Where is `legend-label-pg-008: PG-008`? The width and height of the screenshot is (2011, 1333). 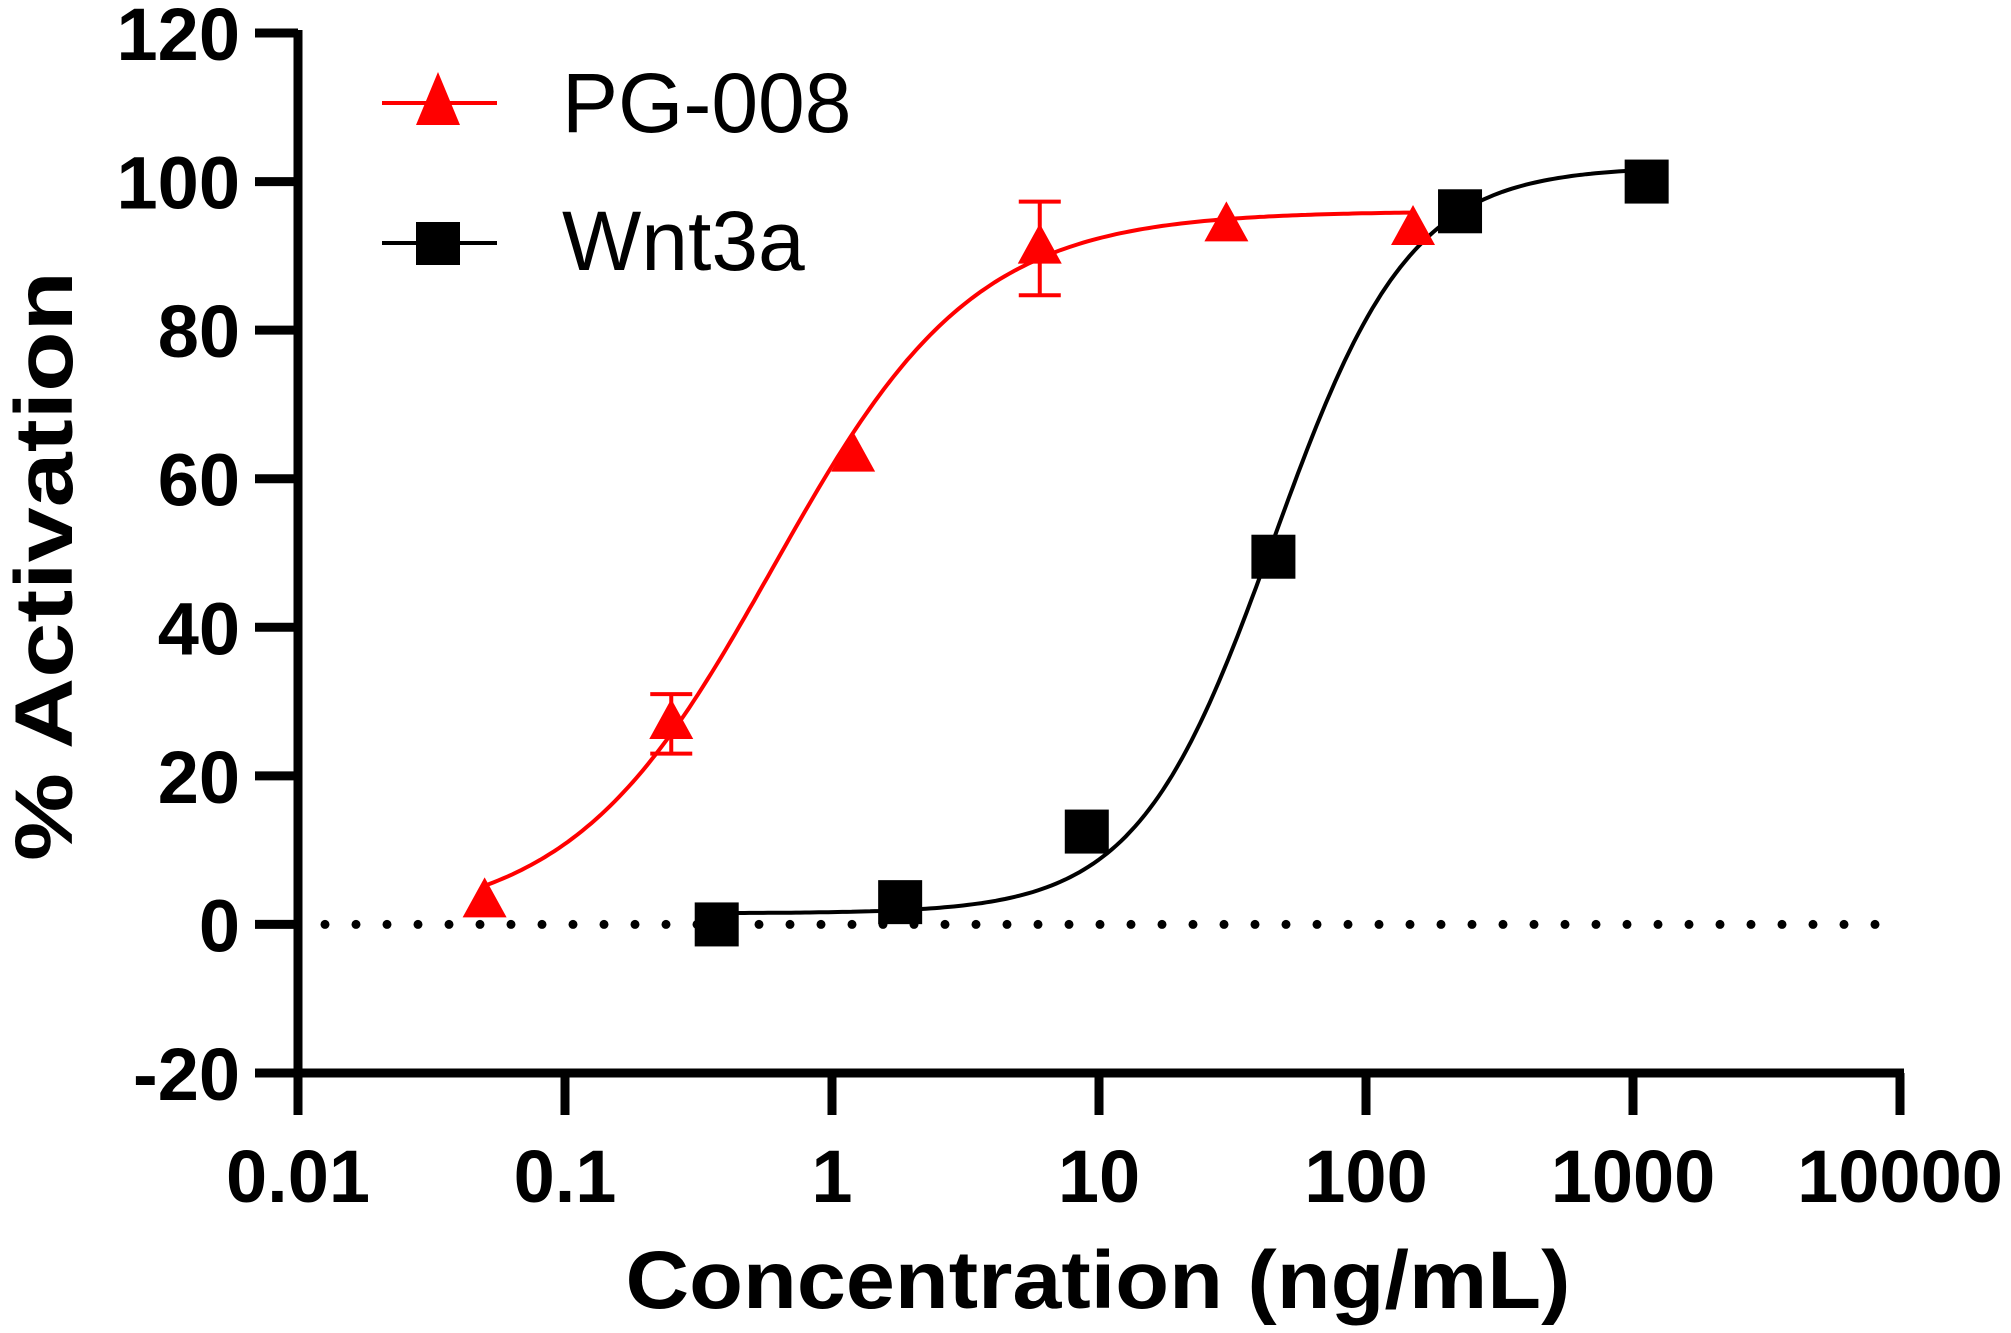 legend-label-pg-008: PG-008 is located at coordinates (707, 103).